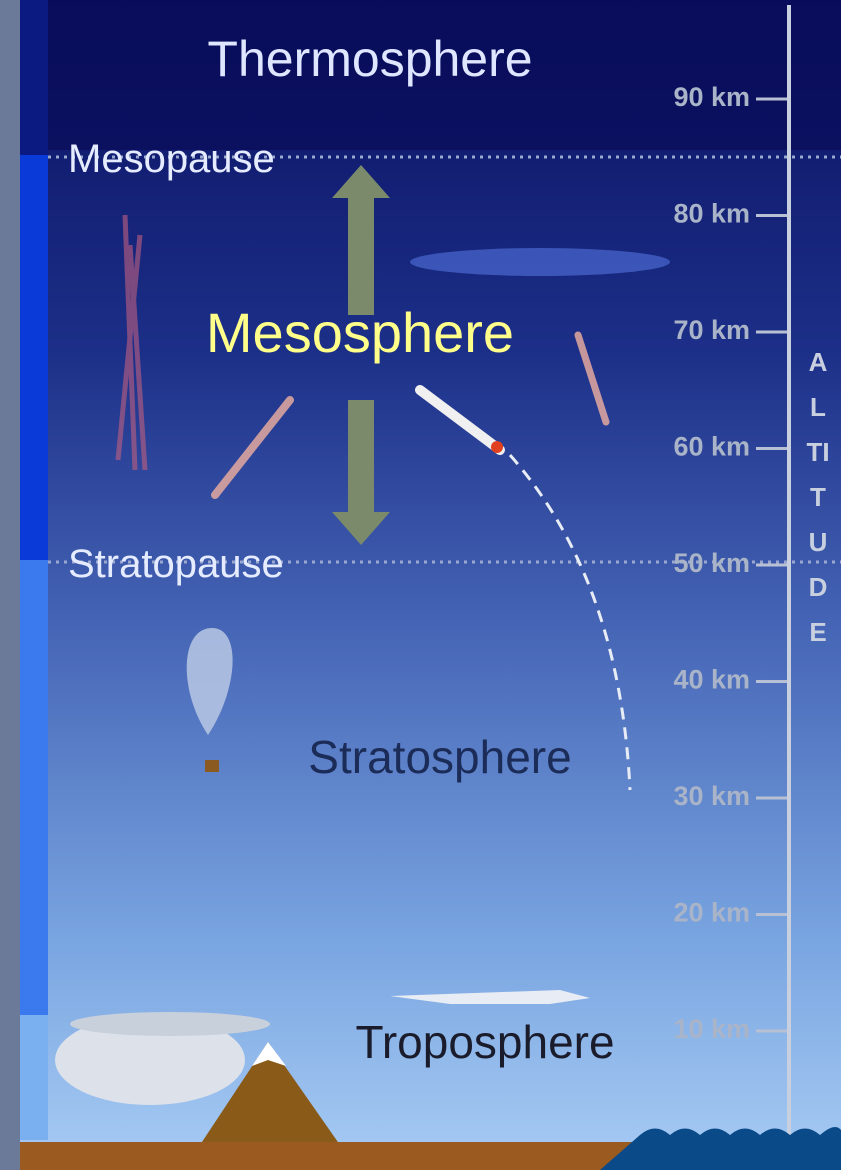 Image resolution: width=841 pixels, height=1170 pixels. Describe the element at coordinates (369, 59) in the screenshot. I see `layer-label: Thermosphere` at that location.